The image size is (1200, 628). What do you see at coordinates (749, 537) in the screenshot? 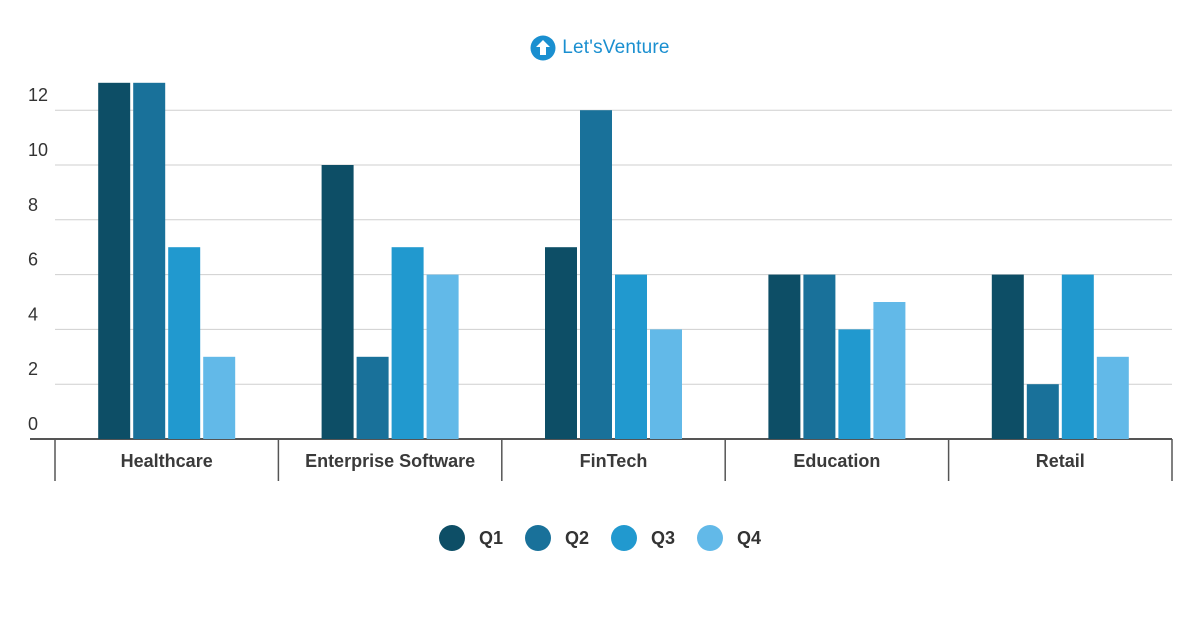
I see `legend-label: Q4` at bounding box center [749, 537].